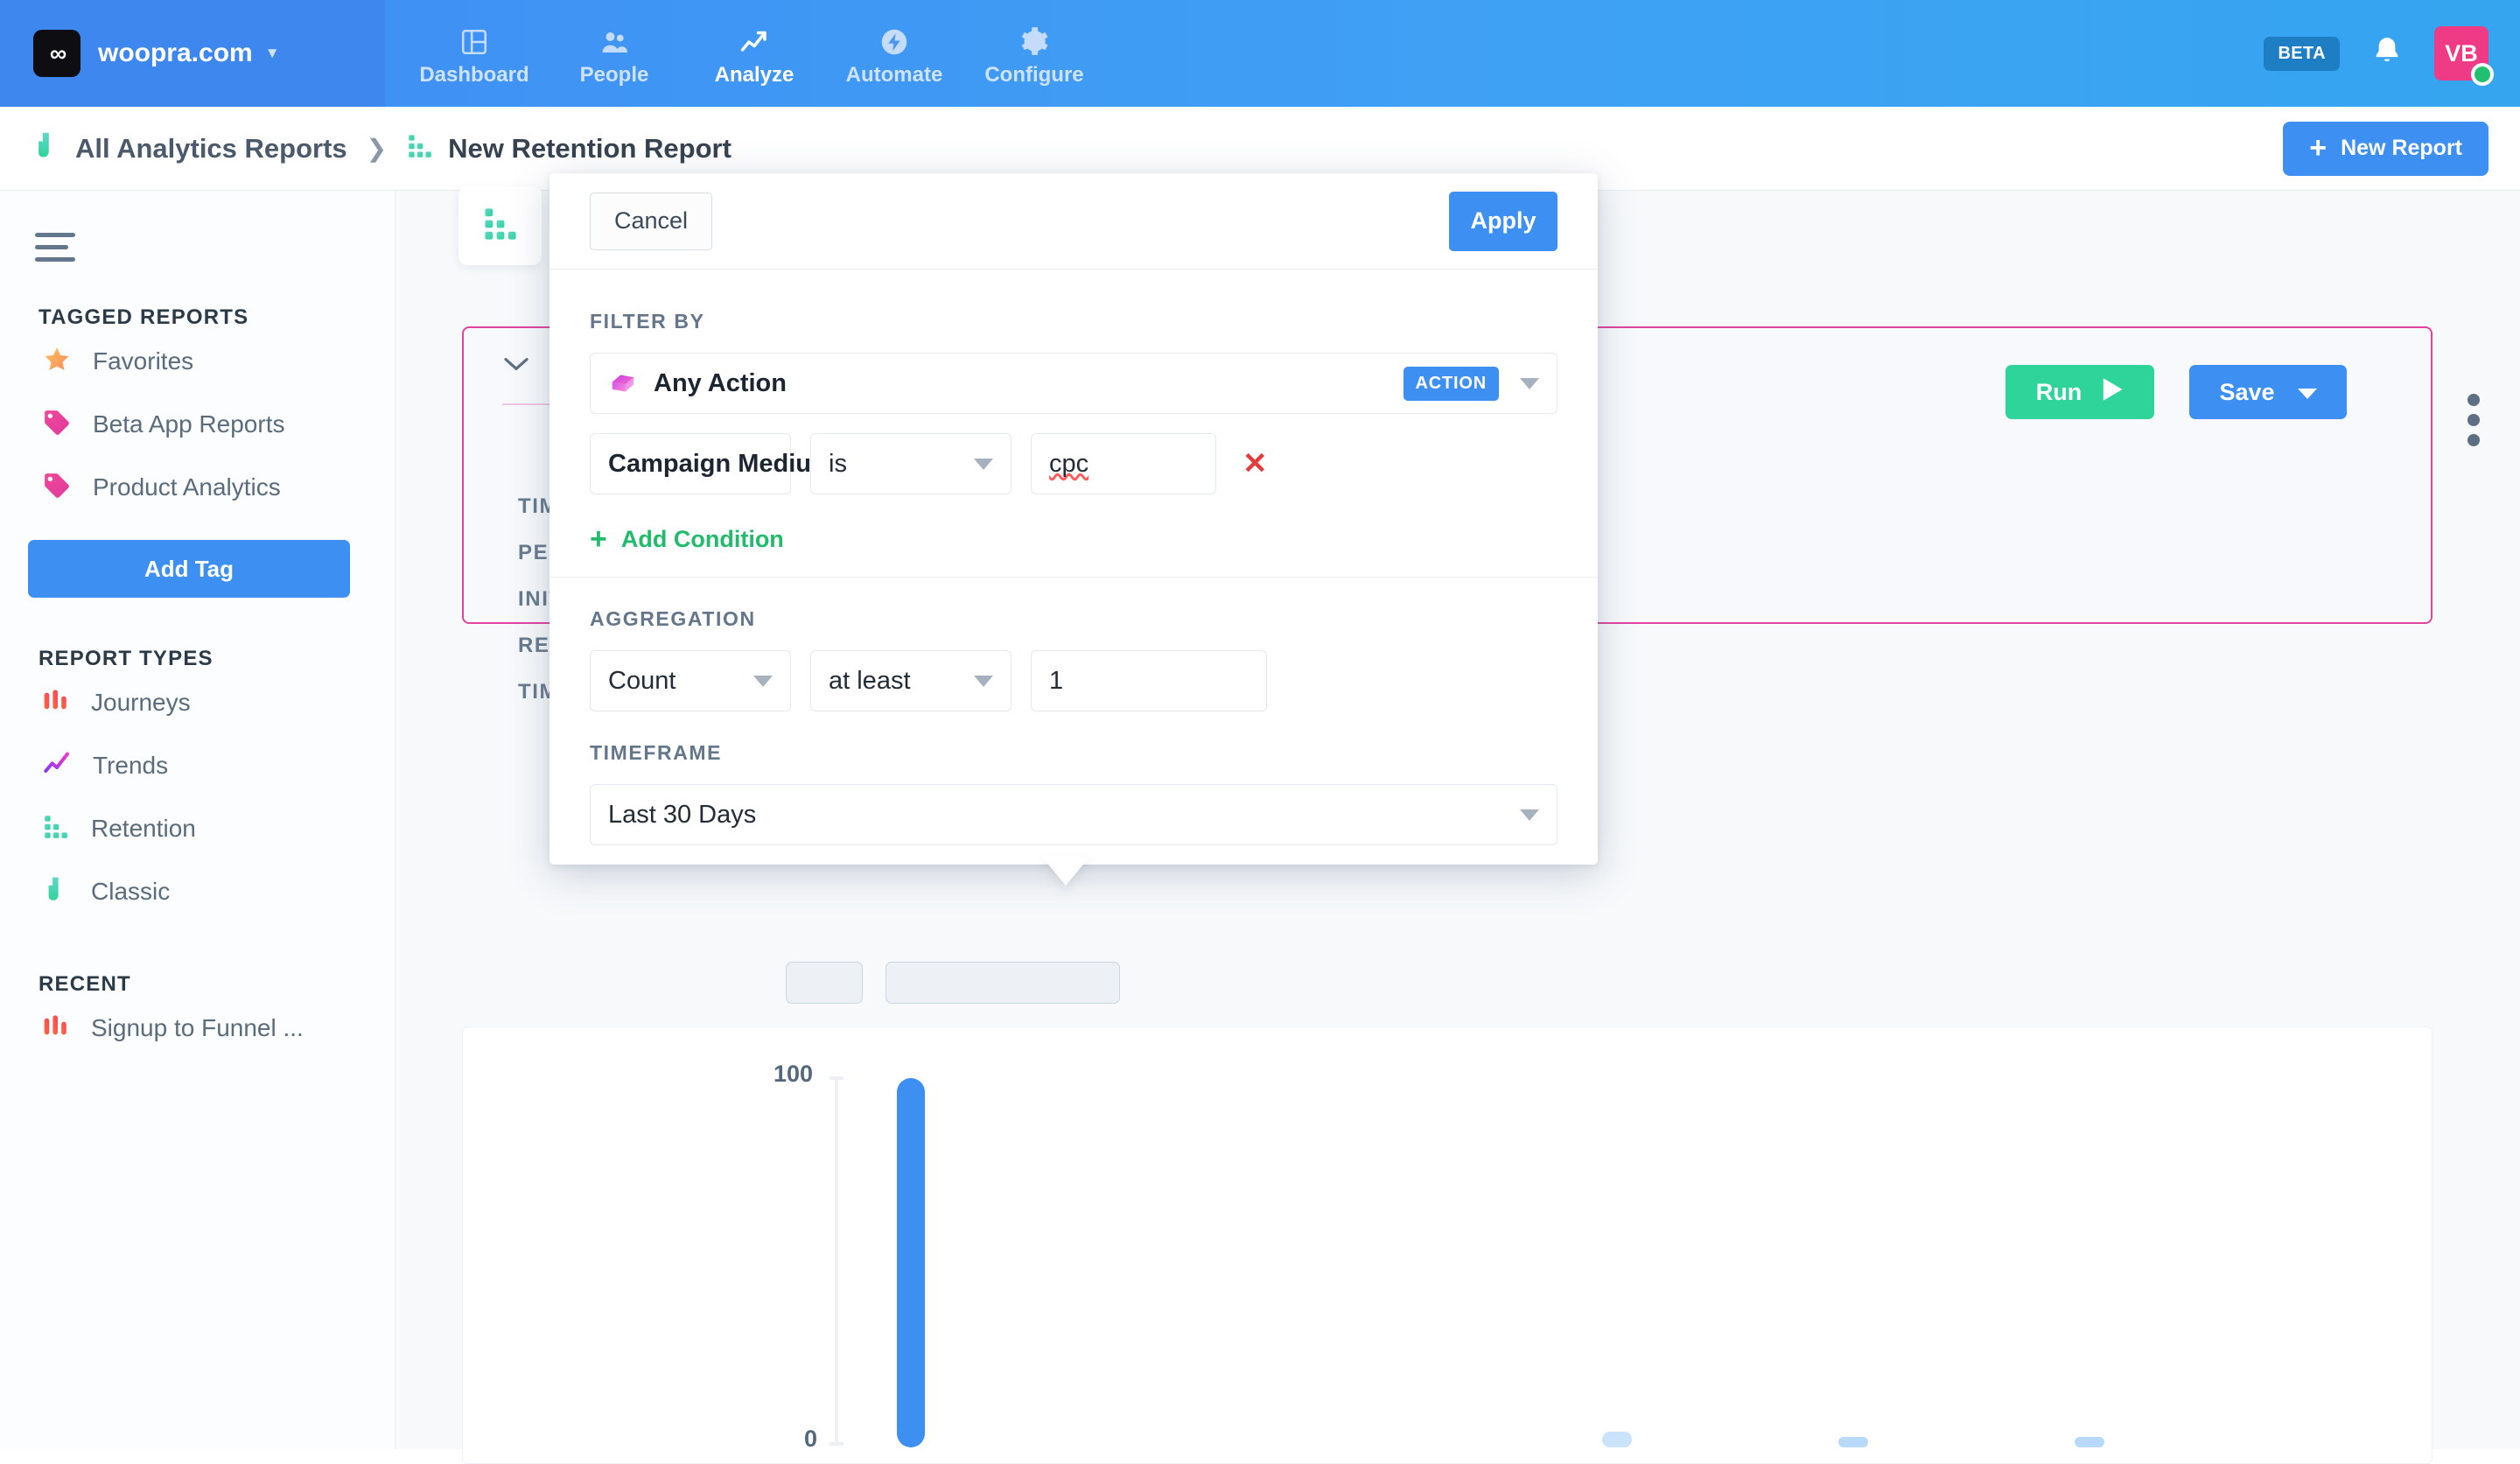 The height and width of the screenshot is (1464, 2520). Describe the element at coordinates (836, 1261) in the screenshot. I see `y-axis-line` at that location.